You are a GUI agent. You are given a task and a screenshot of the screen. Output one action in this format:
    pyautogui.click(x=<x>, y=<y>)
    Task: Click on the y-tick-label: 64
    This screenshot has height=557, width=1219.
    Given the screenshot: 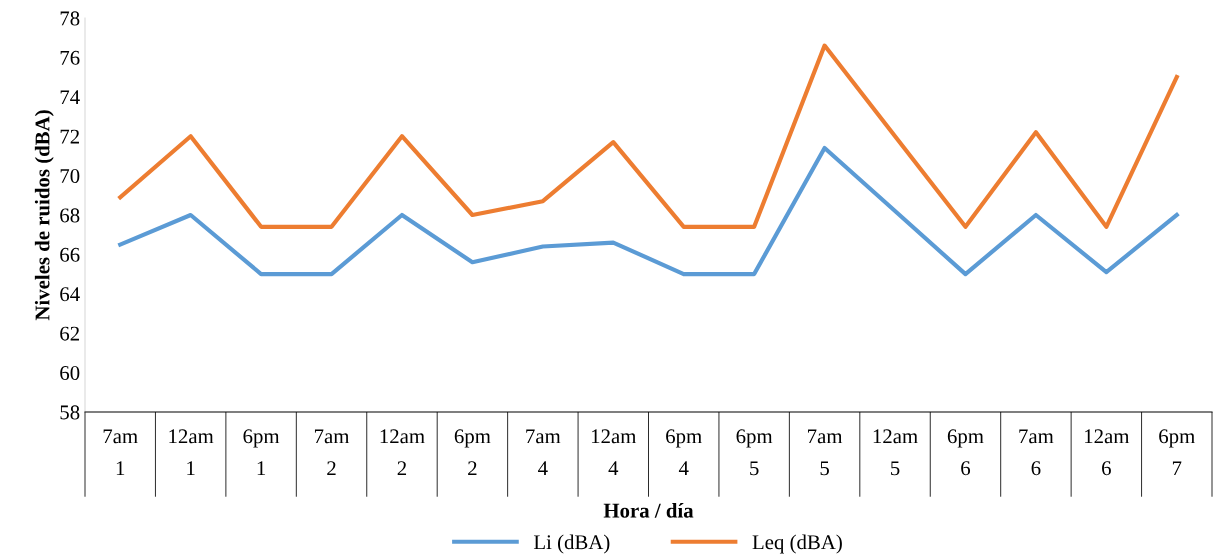 What is the action you would take?
    pyautogui.click(x=70, y=294)
    